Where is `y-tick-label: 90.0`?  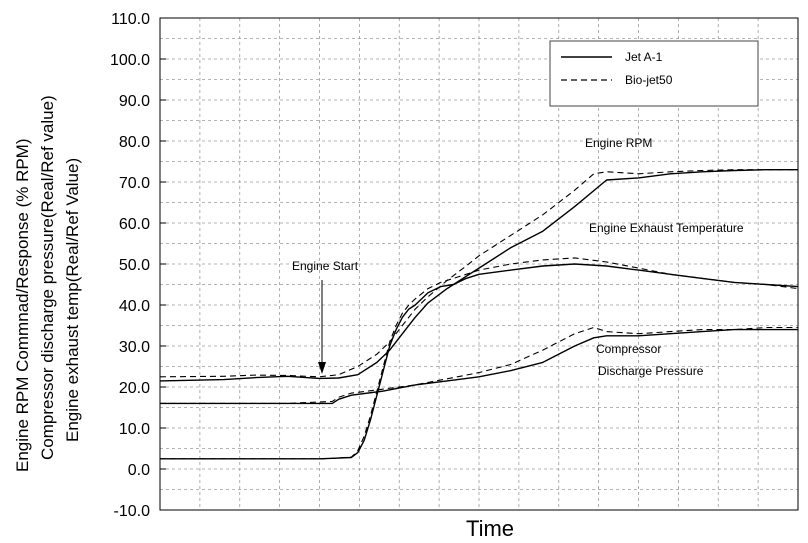
y-tick-label: 90.0 is located at coordinates (134, 101).